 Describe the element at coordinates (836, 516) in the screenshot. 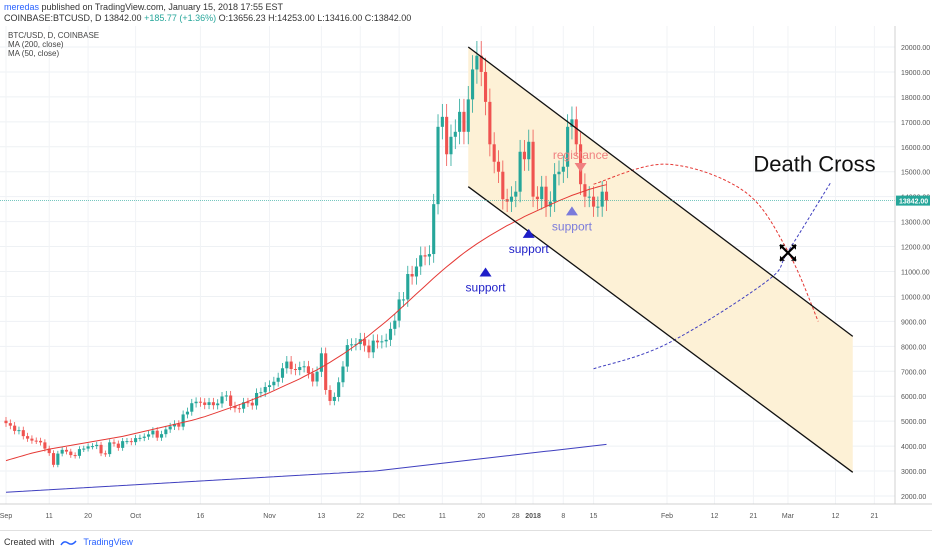

I see `x-tick-label: 12` at that location.